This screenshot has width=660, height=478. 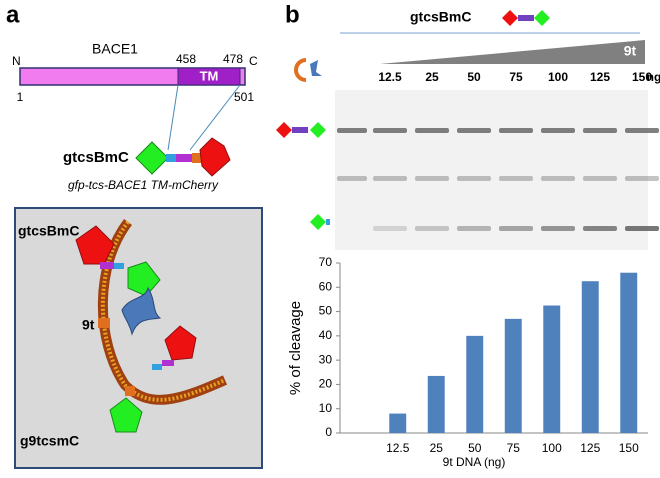 What do you see at coordinates (642, 77) in the screenshot?
I see `lane-label: 150` at bounding box center [642, 77].